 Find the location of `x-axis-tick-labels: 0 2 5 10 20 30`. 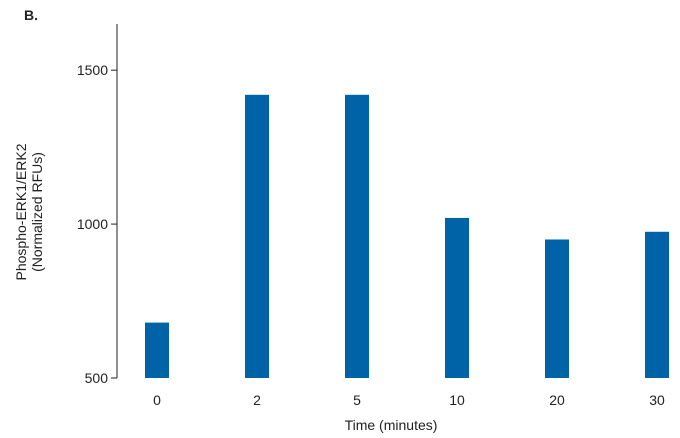

x-axis-tick-labels: 0 2 5 10 20 30 is located at coordinates (409, 400).